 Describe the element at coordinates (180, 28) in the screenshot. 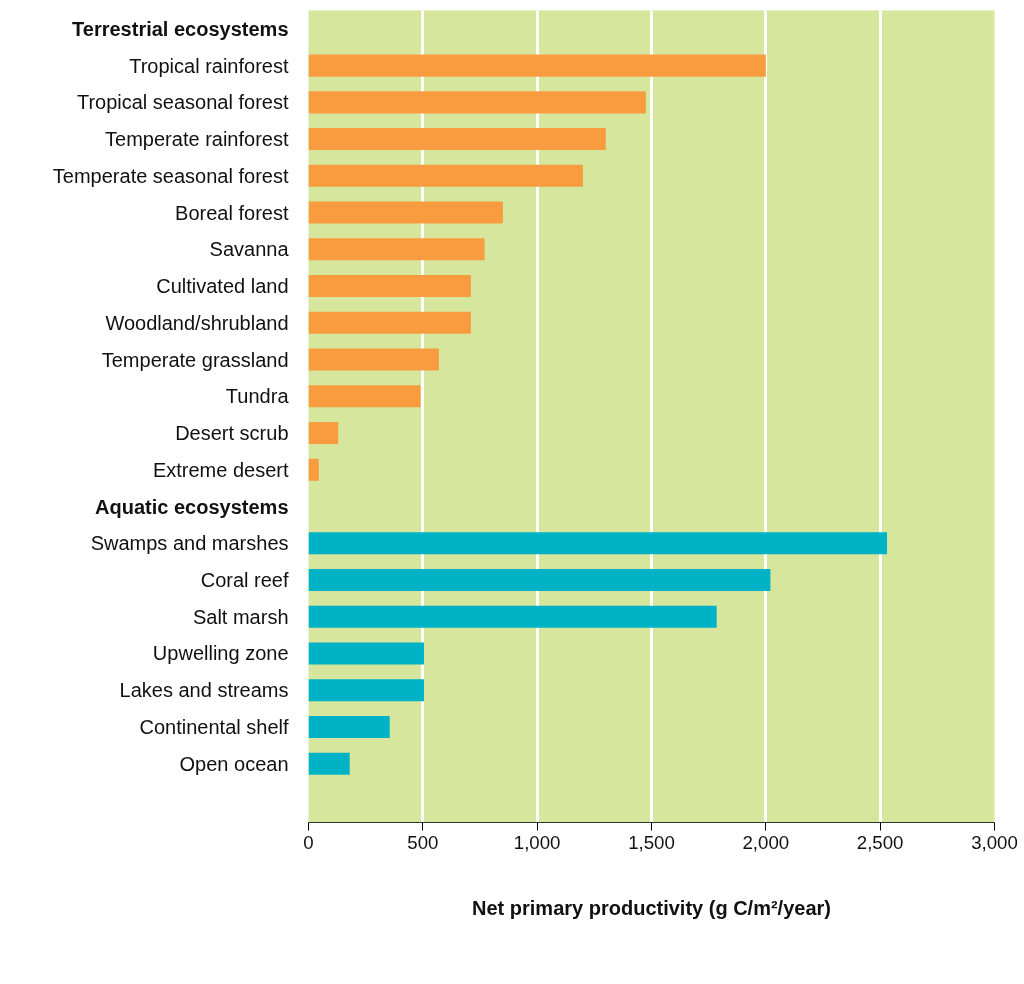

I see `y-tick-label: Terrestrial ecosystems` at that location.